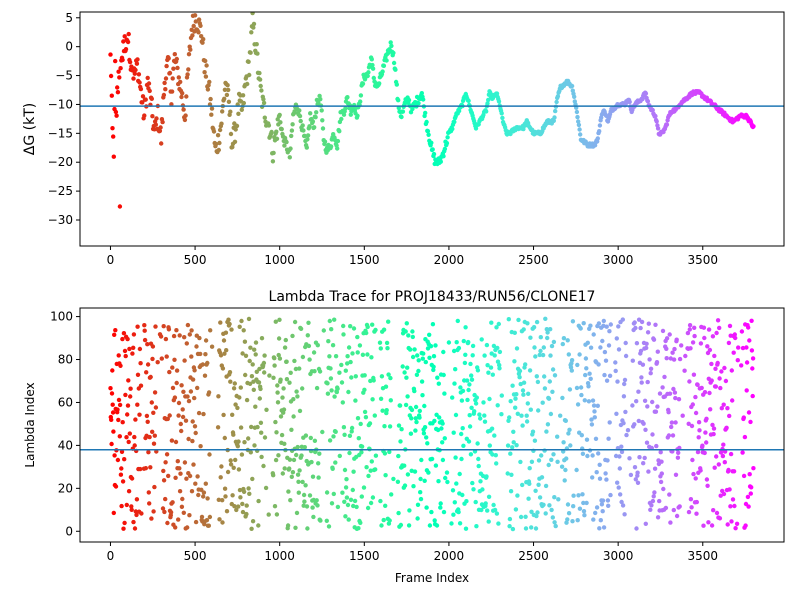 This screenshot has width=800, height=600. What do you see at coordinates (449, 260) in the screenshot?
I see `delta-g-x-tick-label: 2000` at bounding box center [449, 260].